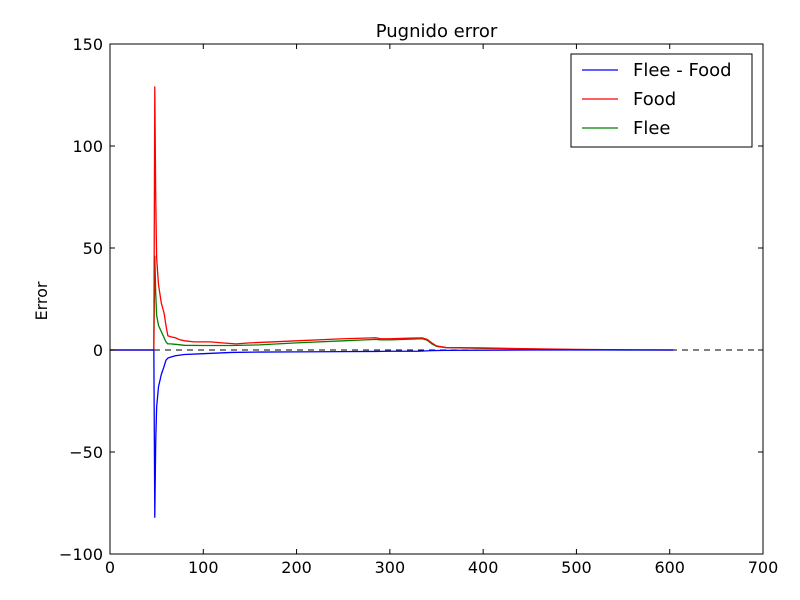  What do you see at coordinates (652, 128) in the screenshot?
I see `legend-label-flee: Flee` at bounding box center [652, 128].